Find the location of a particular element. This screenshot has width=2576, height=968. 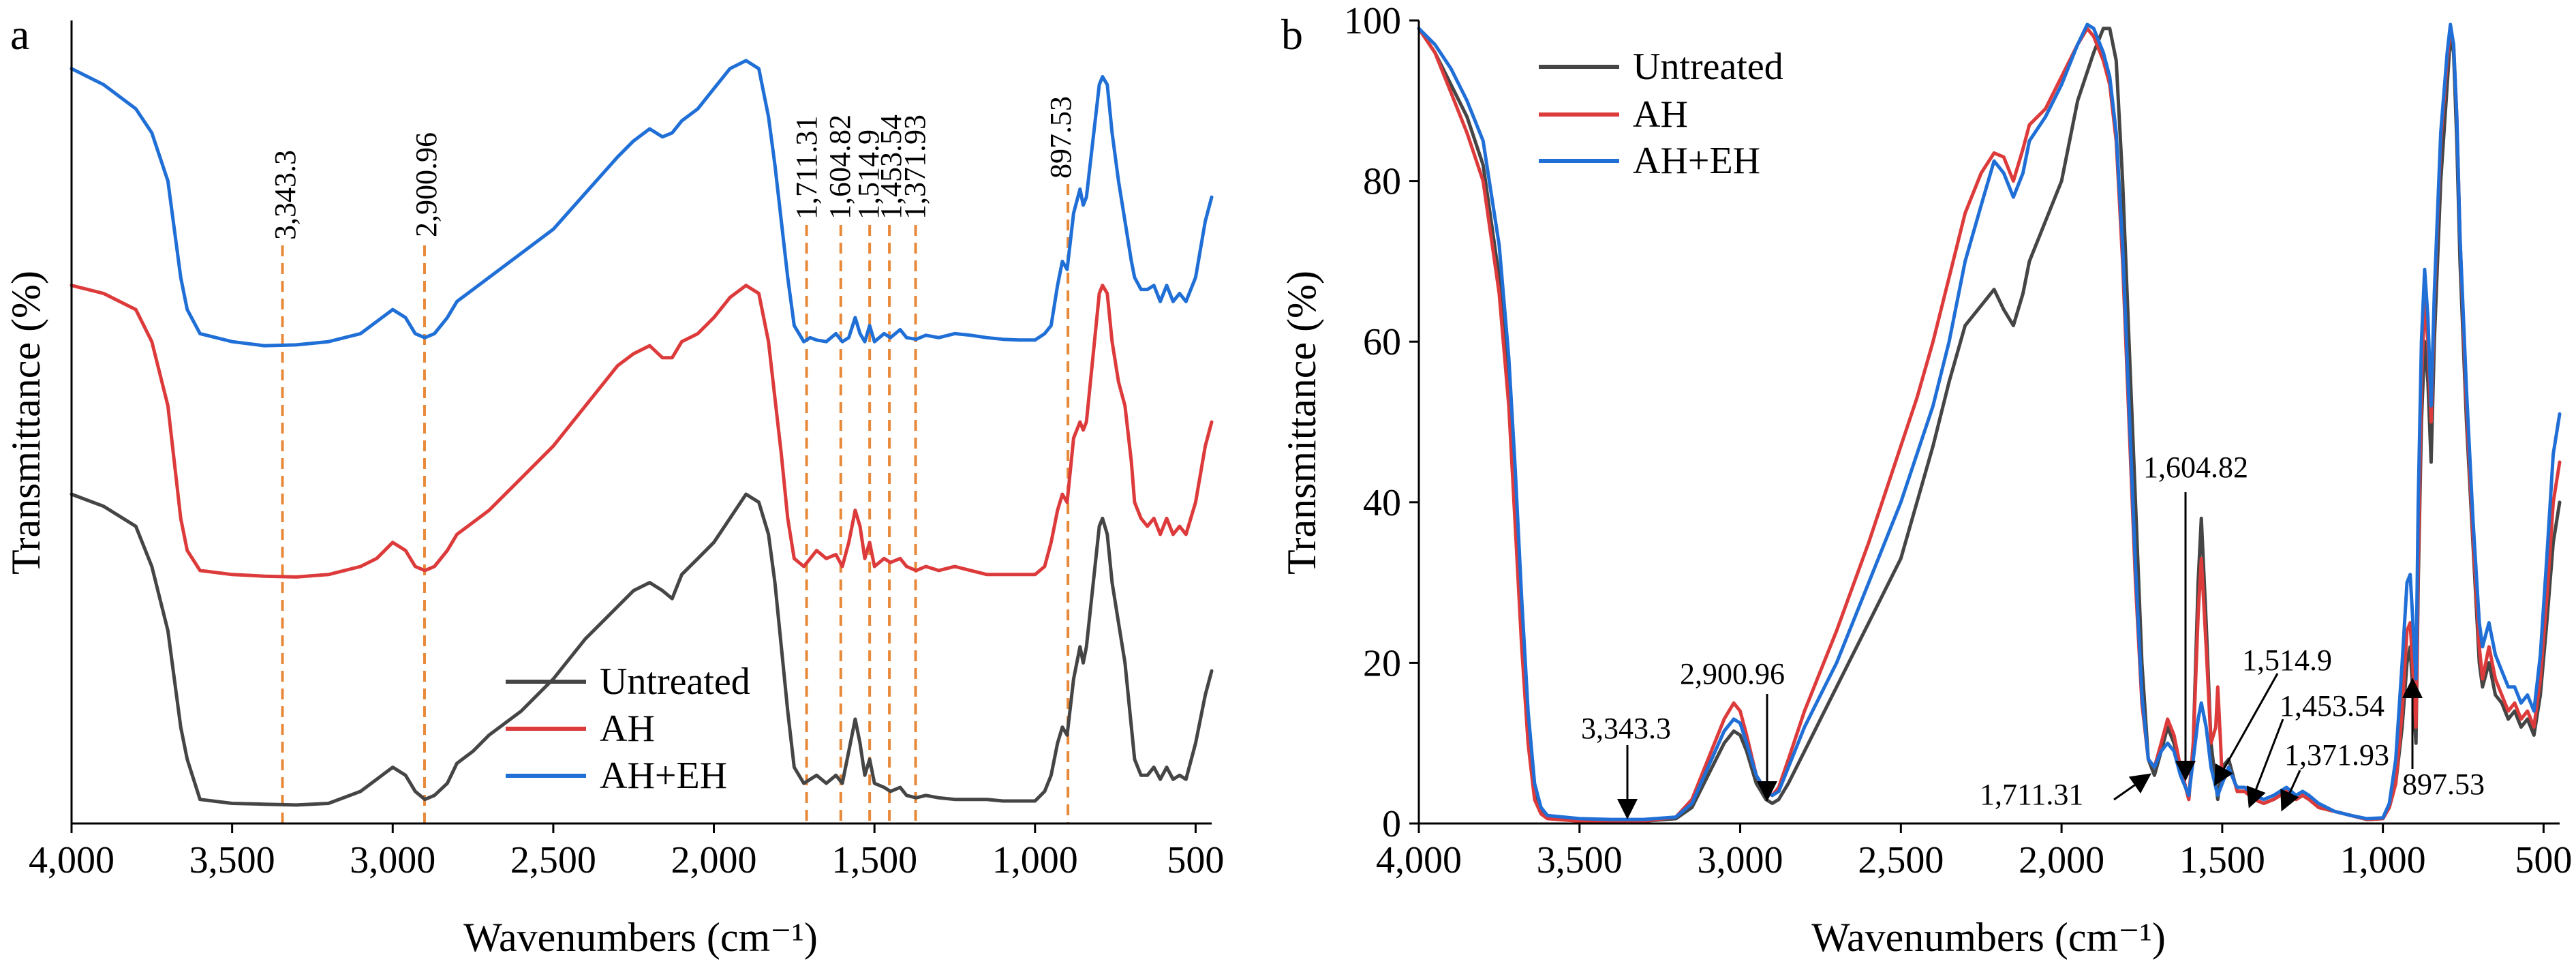

legend-label-ah: AH is located at coordinates (627, 729).